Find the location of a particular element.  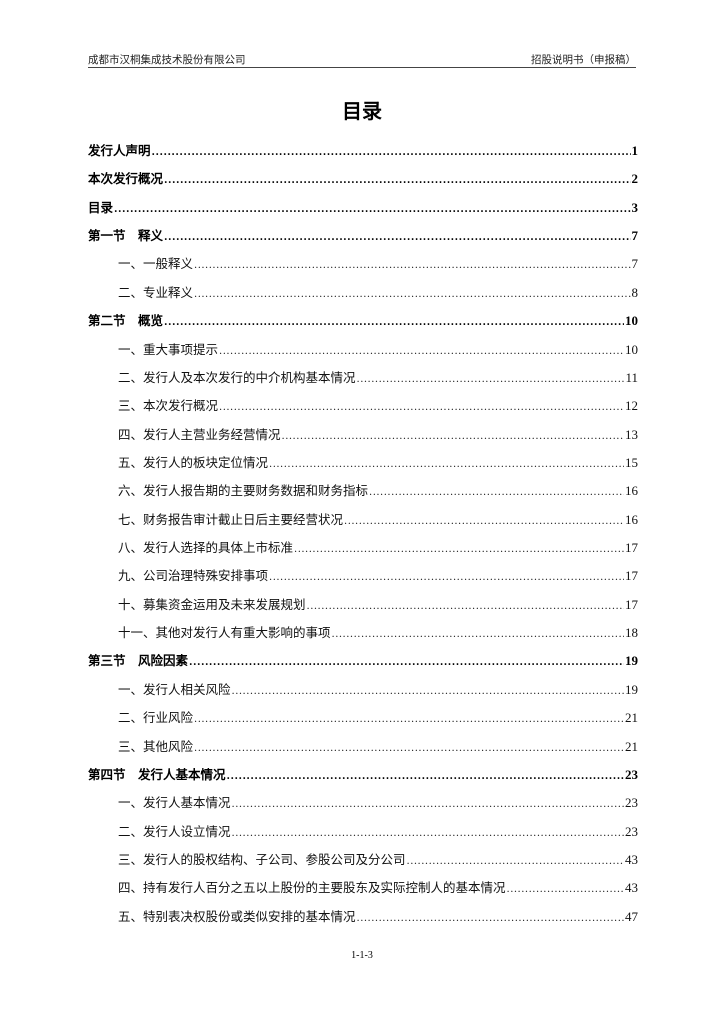

toc-entry: 一、重大事项提示 10 is located at coordinates (363, 350).